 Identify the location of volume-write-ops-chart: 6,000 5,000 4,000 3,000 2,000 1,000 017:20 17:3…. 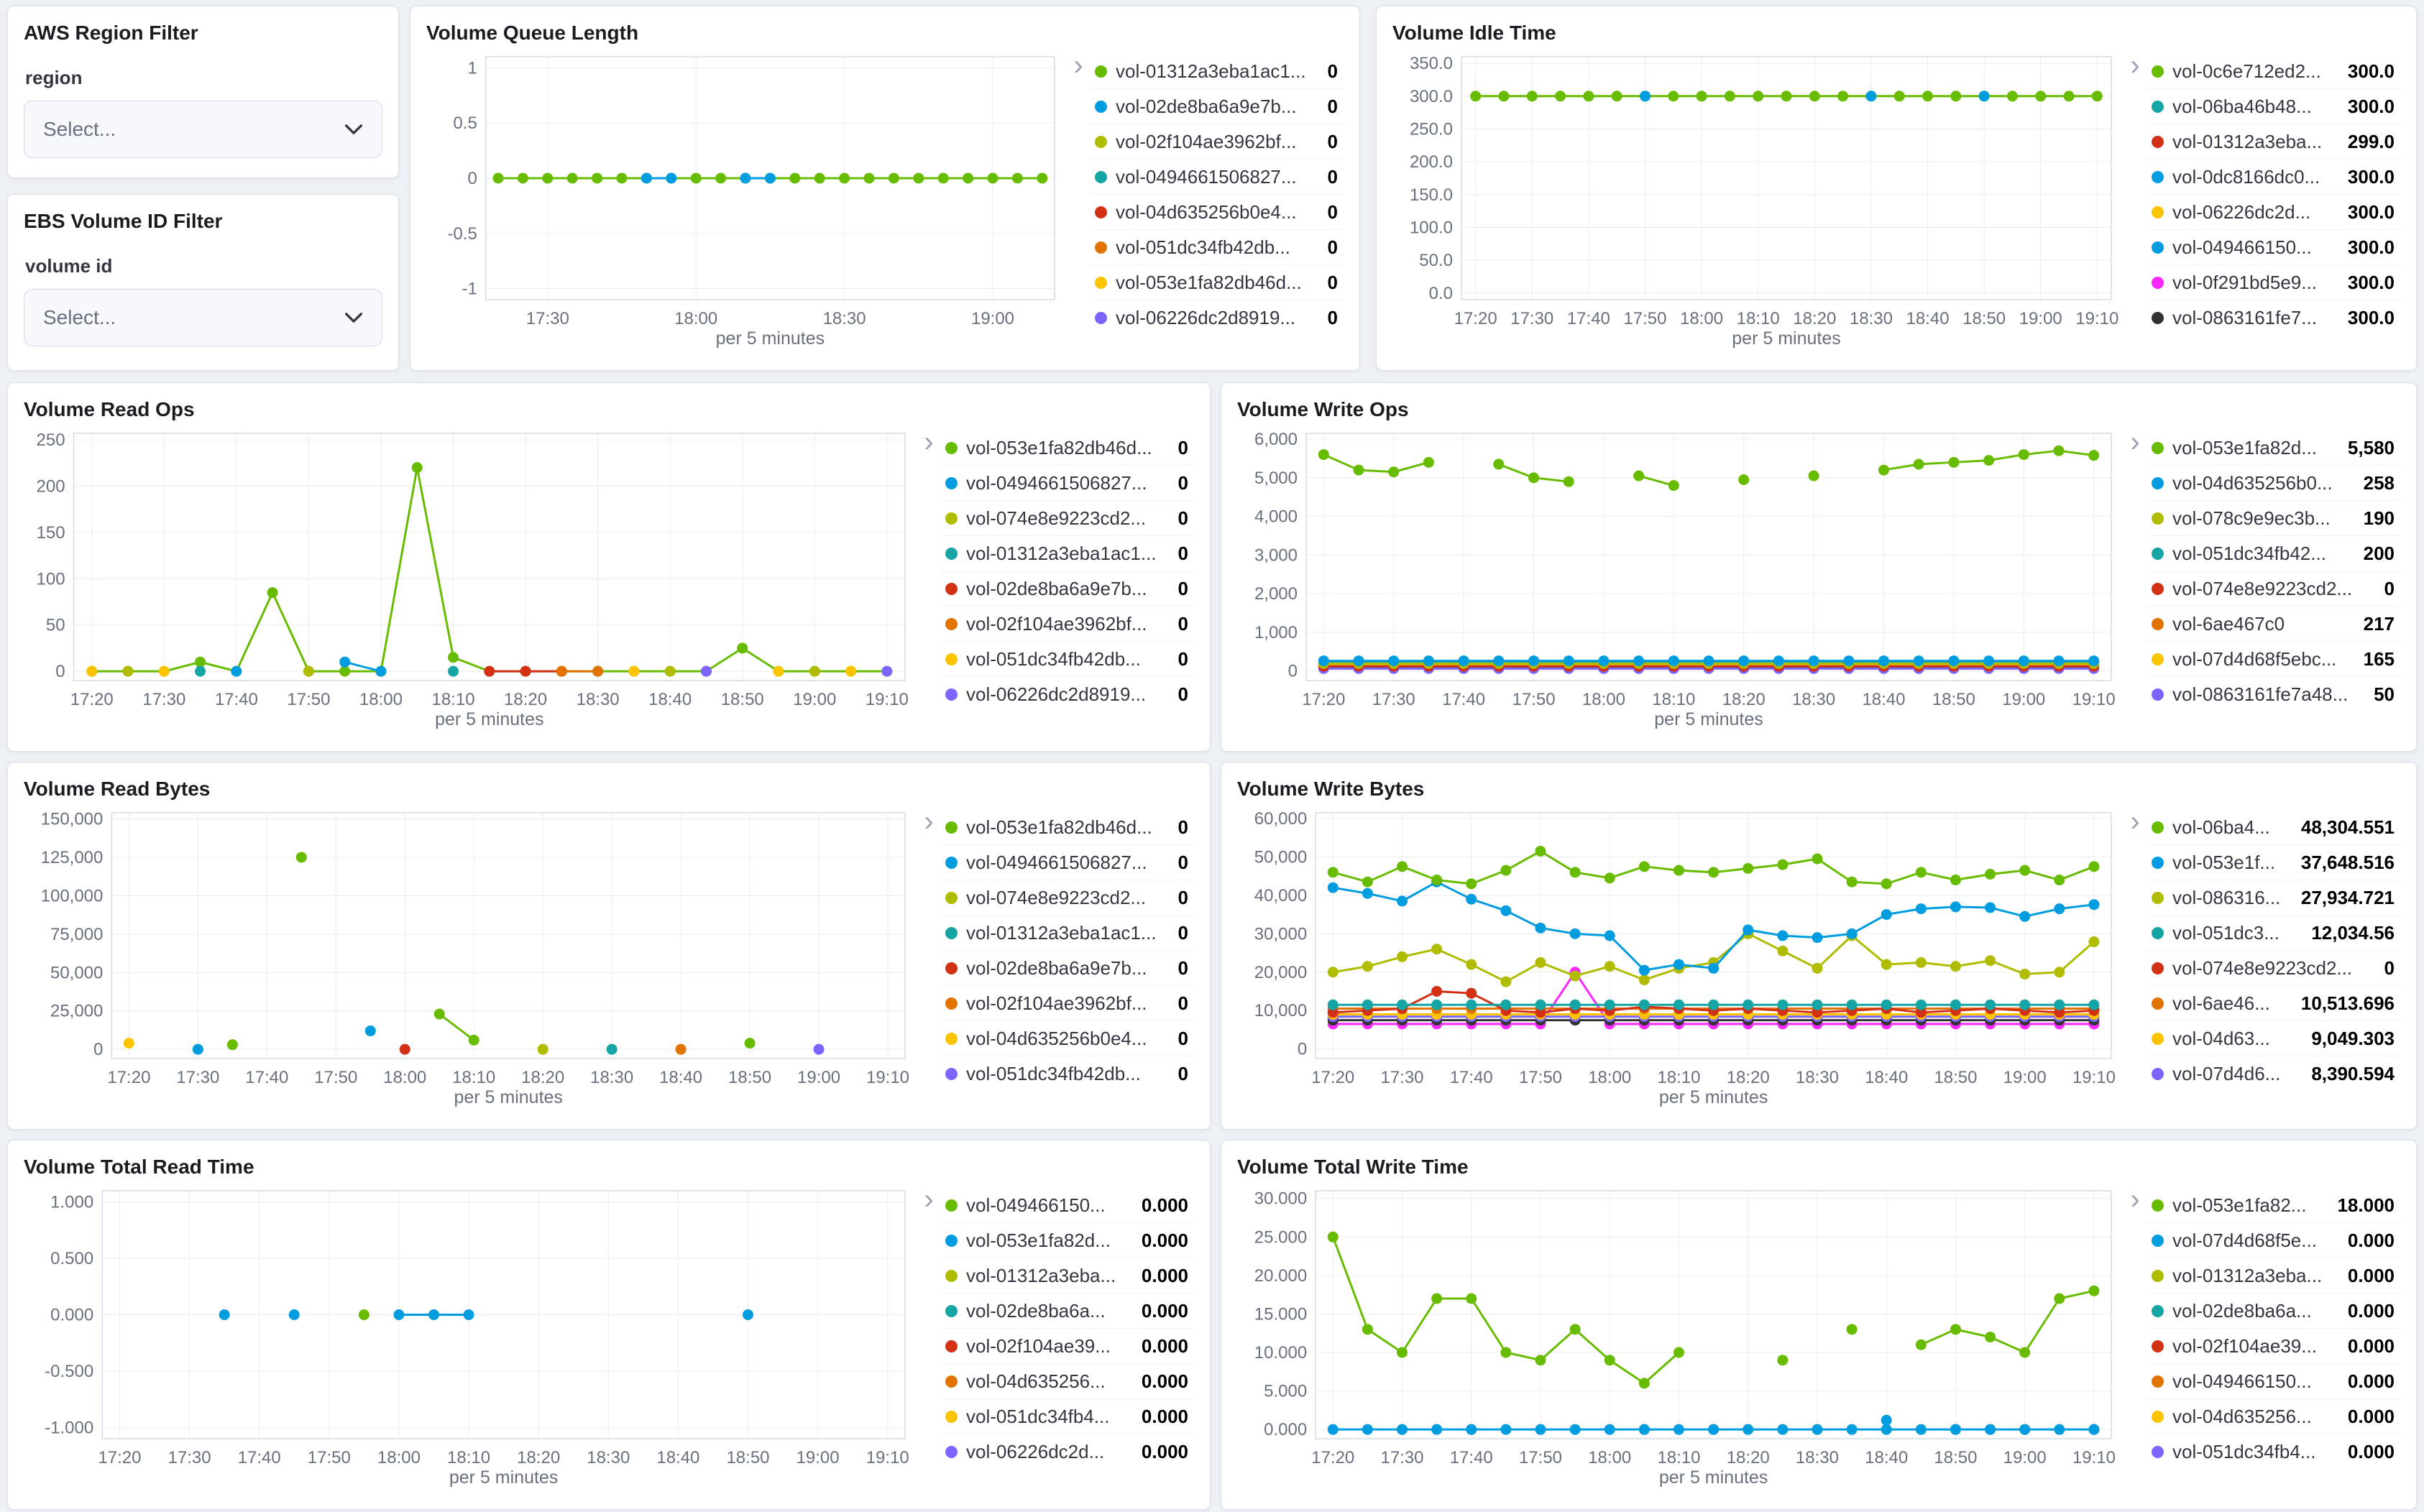
(1680, 579).